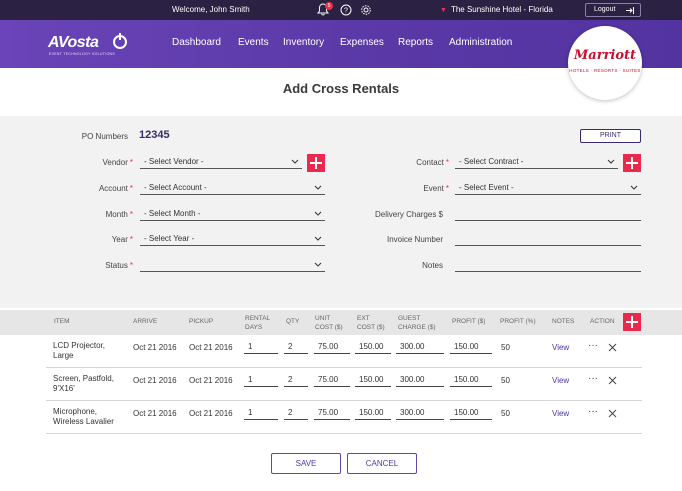  Describe the element at coordinates (501, 9) in the screenshot. I see `hotel-name: The Sunshine Hotel - Florida` at that location.